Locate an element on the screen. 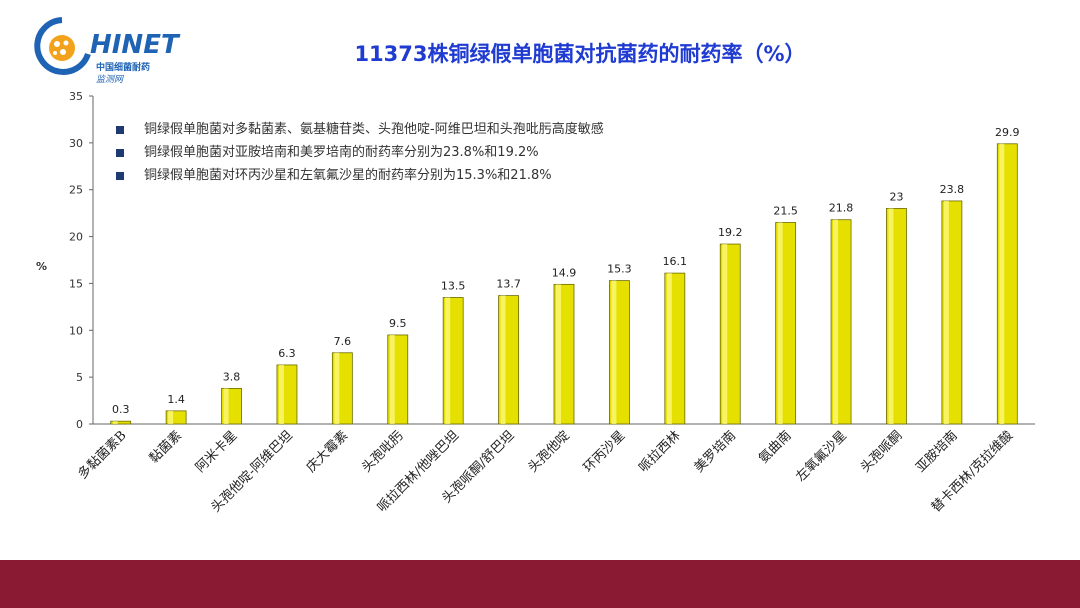  y-tick-label: 20 is located at coordinates (76, 237).